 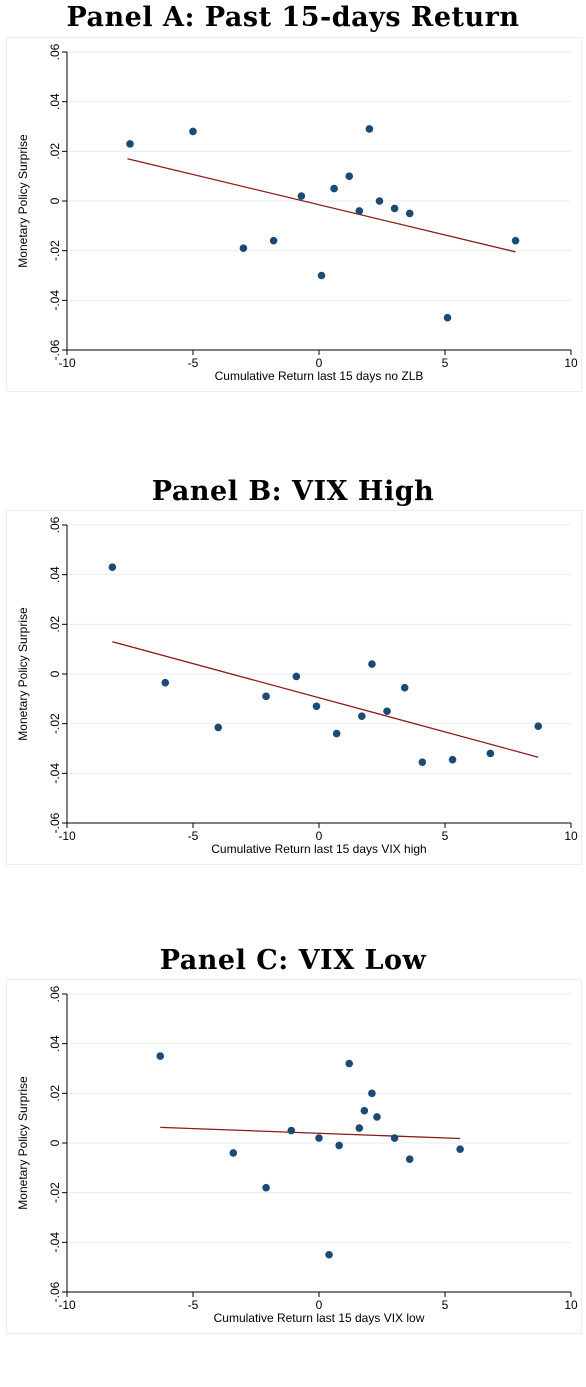 I want to click on panel-a-title: Panel A: Past 15-days Return, so click(x=293, y=17).